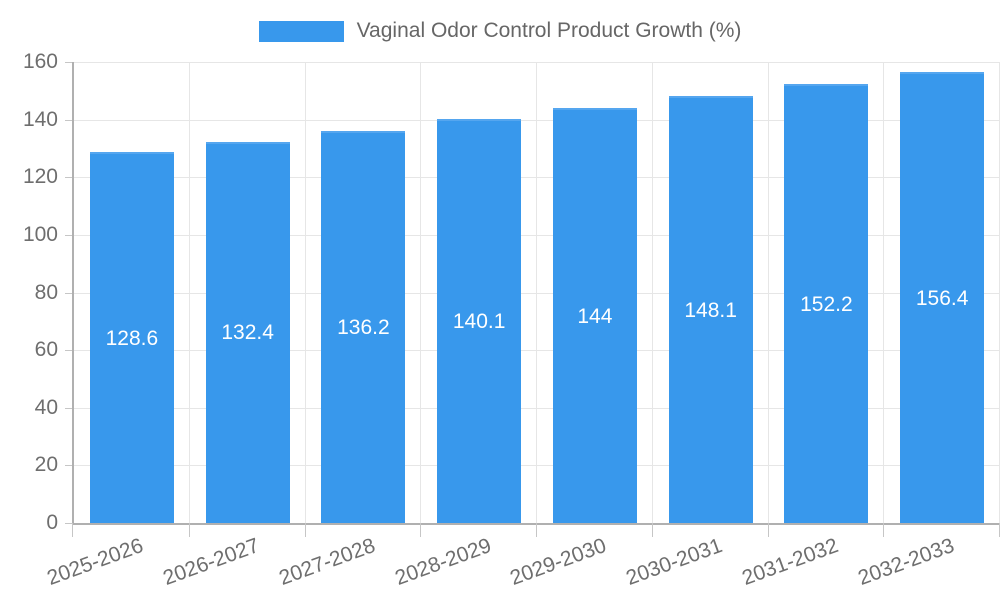 This screenshot has height=600, width=1000. What do you see at coordinates (211, 562) in the screenshot?
I see `x-axis-tick-label: 2026-2027` at bounding box center [211, 562].